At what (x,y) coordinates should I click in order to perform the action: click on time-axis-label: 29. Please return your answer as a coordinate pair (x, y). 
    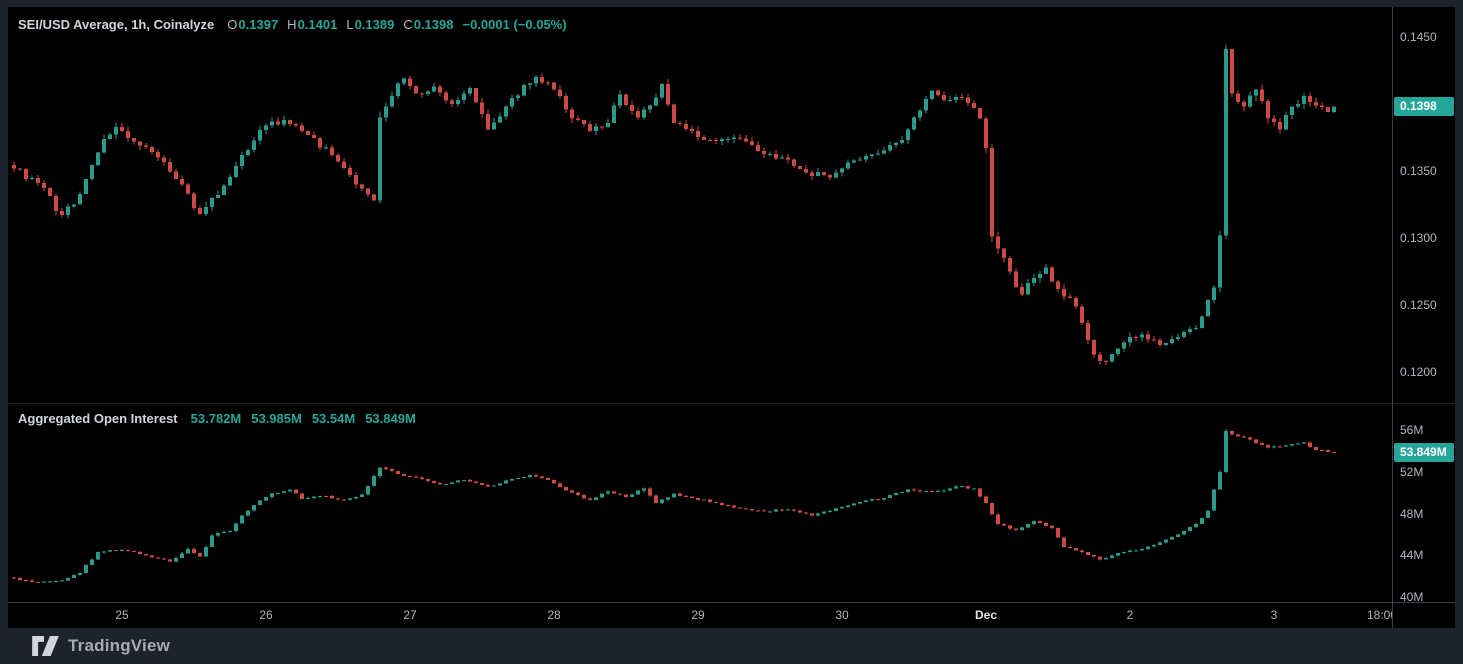
    Looking at the image, I should click on (698, 615).